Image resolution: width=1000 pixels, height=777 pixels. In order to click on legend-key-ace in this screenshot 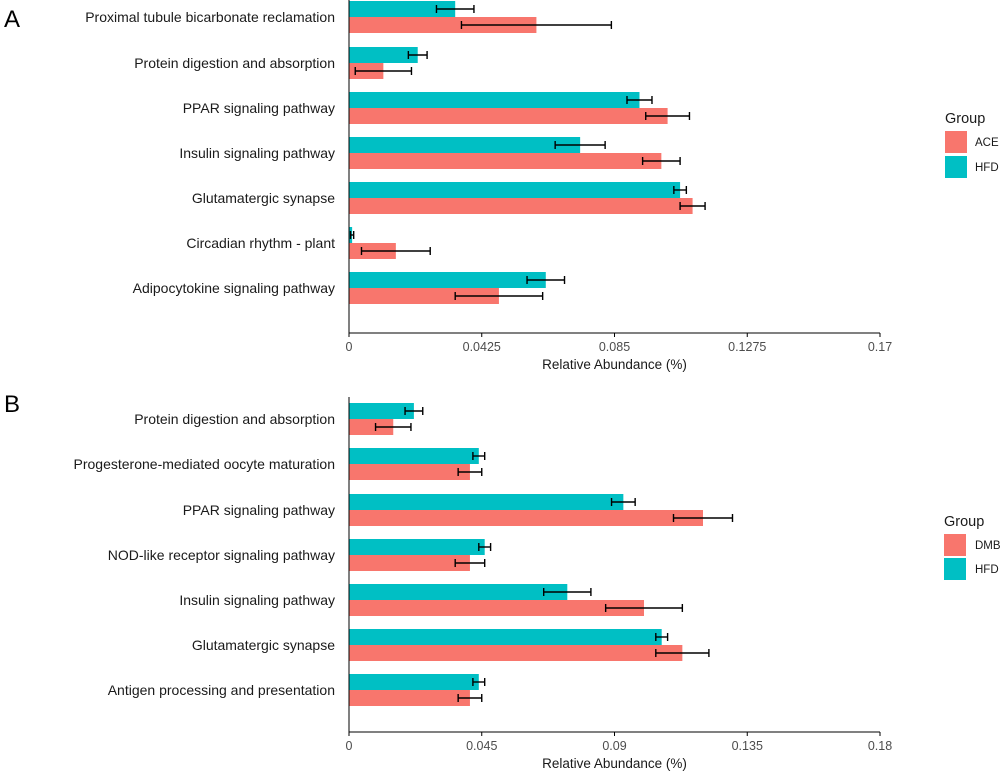, I will do `click(956, 142)`.